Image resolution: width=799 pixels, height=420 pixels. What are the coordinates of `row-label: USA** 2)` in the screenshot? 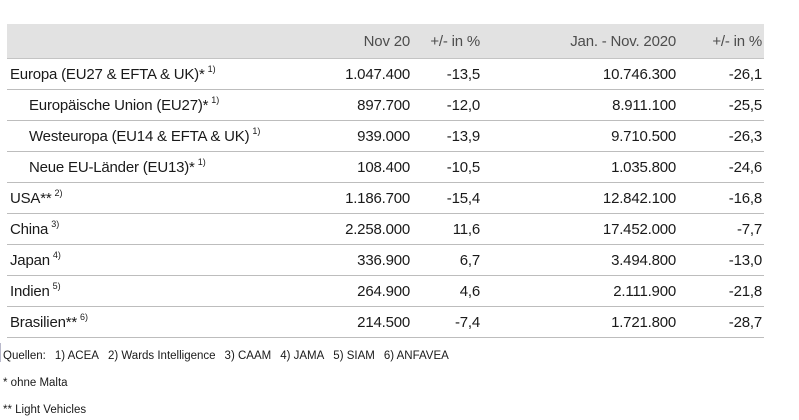 It's located at (149, 197).